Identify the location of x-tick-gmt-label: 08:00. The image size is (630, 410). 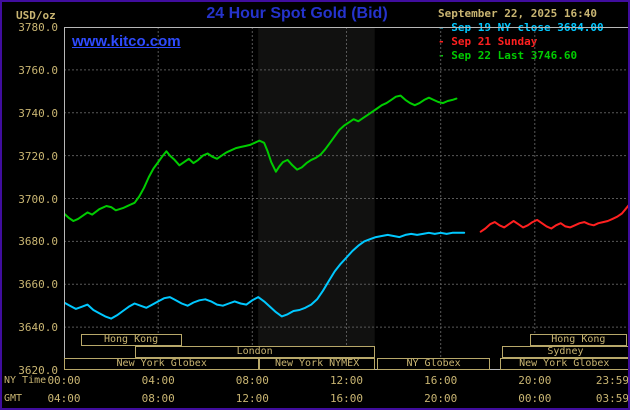
(158, 398).